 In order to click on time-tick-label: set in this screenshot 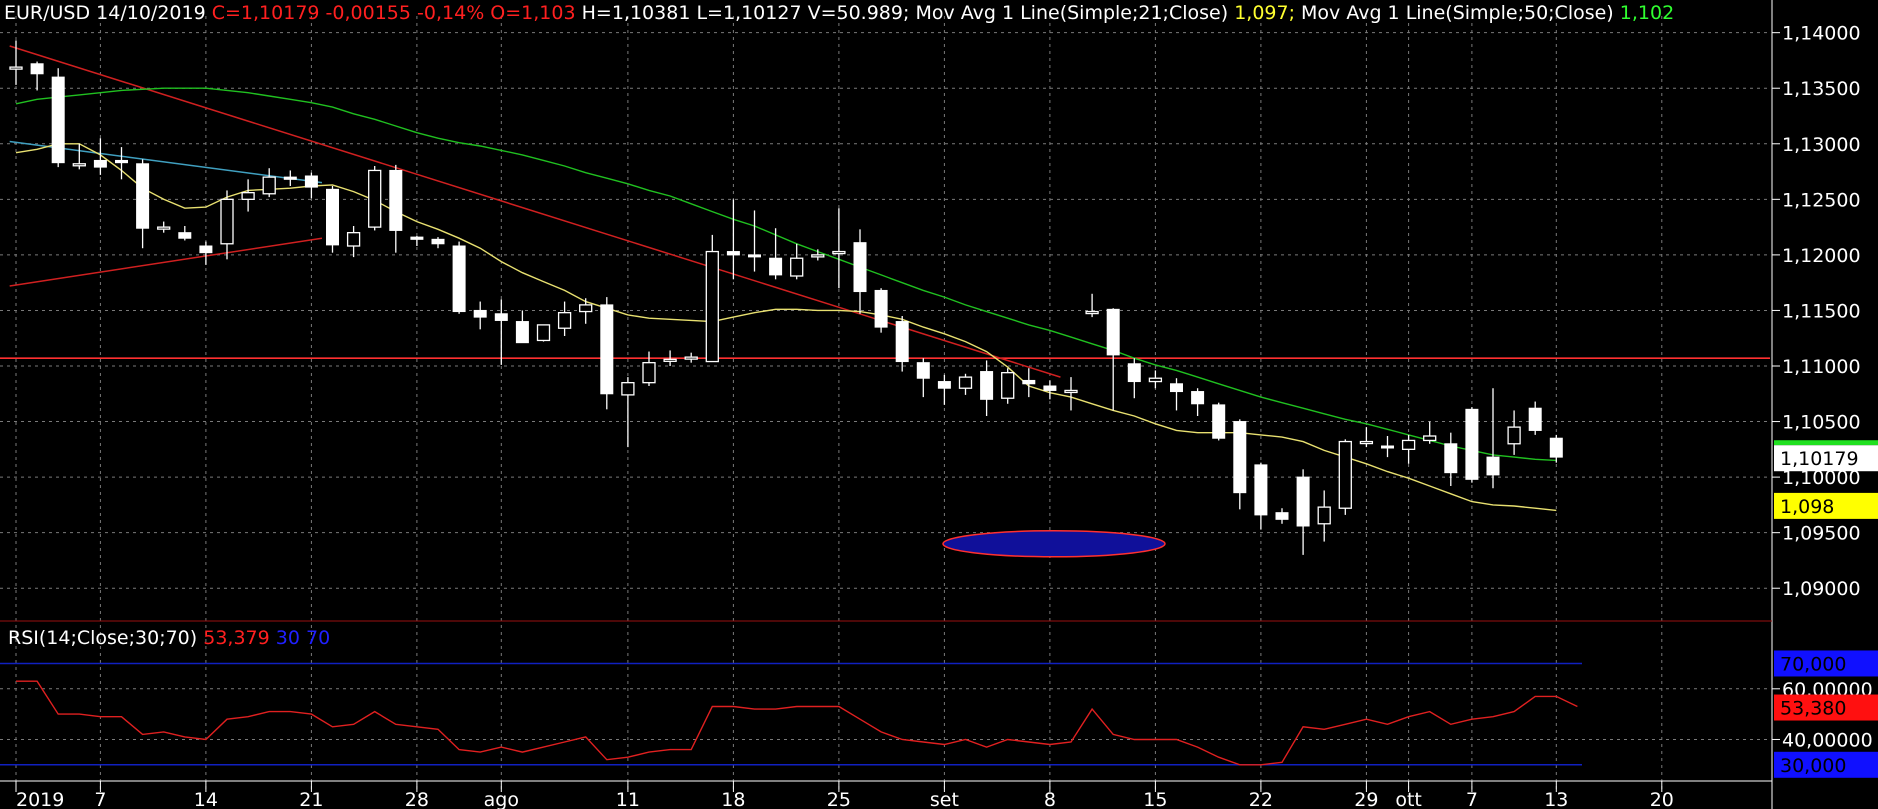, I will do `click(944, 799)`.